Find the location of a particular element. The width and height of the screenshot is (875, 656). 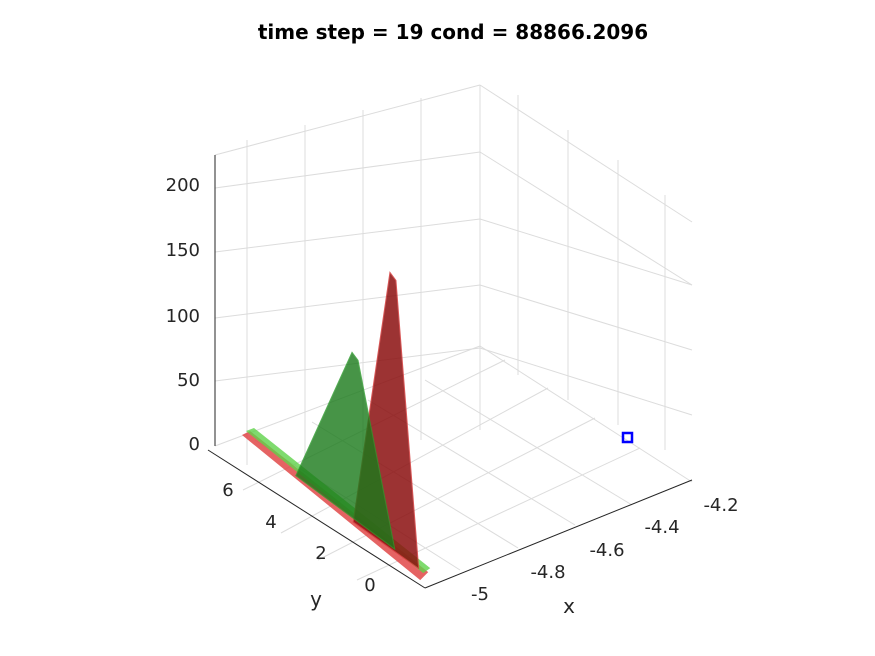

x-tick-label: -4.8 is located at coordinates (547, 572).